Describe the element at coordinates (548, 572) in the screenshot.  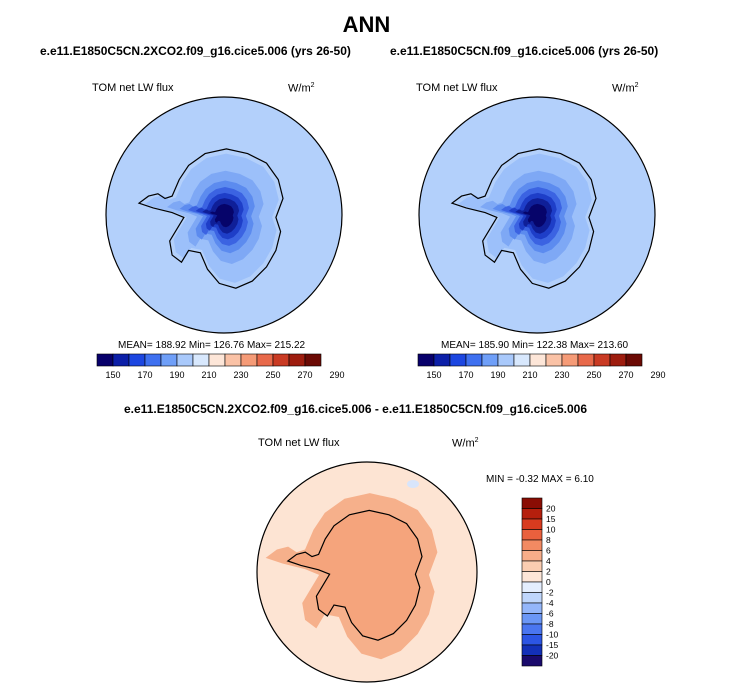
I see `diff-colorbar-tick-6: 2` at that location.